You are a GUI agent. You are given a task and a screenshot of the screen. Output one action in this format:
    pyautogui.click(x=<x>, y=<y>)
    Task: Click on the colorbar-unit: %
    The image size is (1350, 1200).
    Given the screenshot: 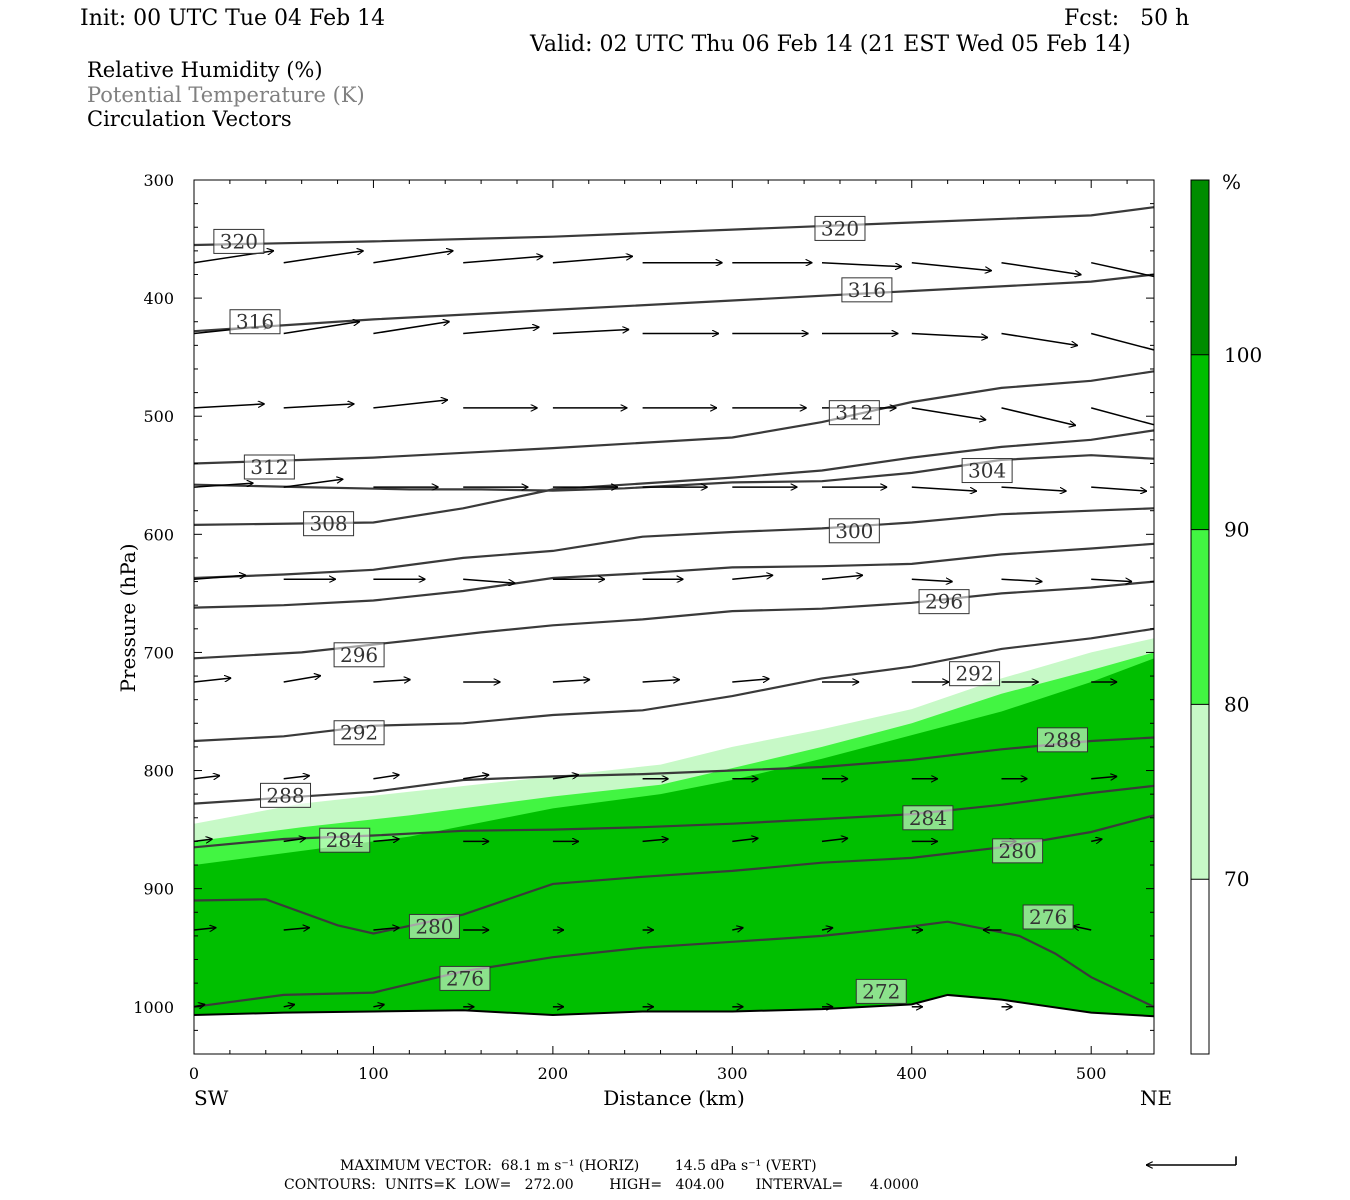 What is the action you would take?
    pyautogui.click(x=1231, y=182)
    